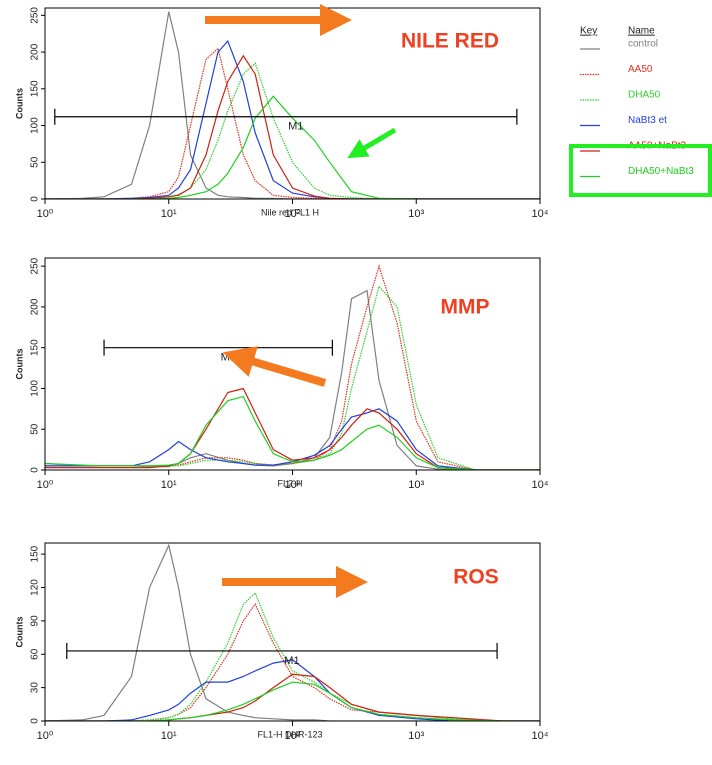 The image size is (712, 765). Describe the element at coordinates (647, 120) in the screenshot. I see `legend-label: NaBt3 et` at that location.